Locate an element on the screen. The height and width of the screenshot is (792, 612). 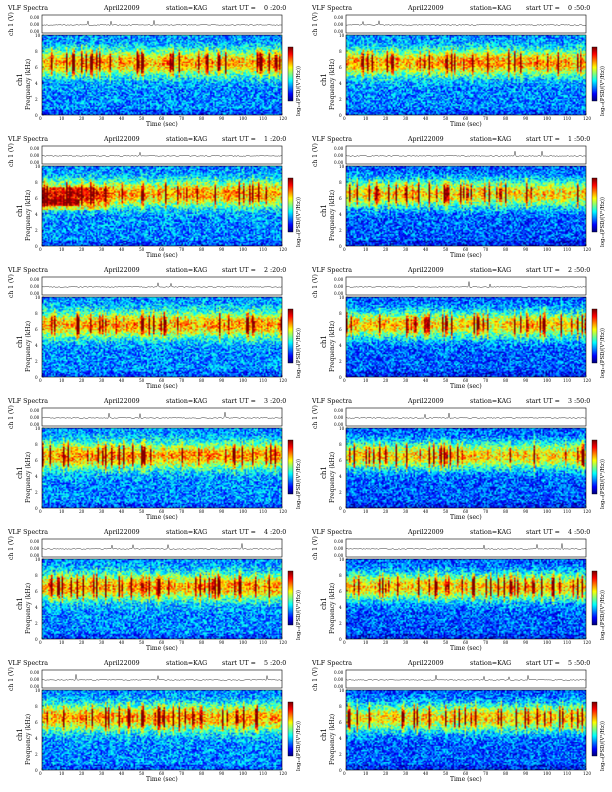
y-tick-label: 0 is located at coordinates (340, 508).